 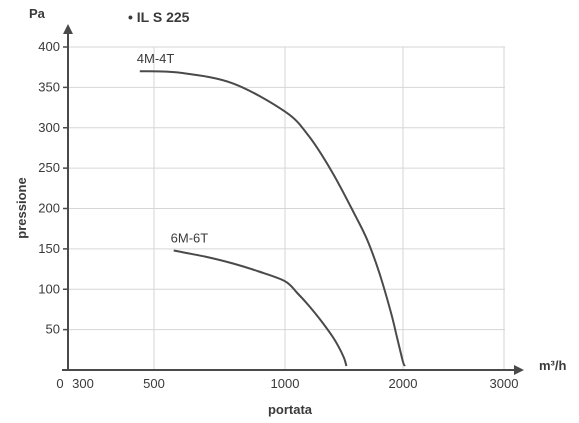 What do you see at coordinates (21, 207) in the screenshot?
I see `y-axis-label: pressione` at bounding box center [21, 207].